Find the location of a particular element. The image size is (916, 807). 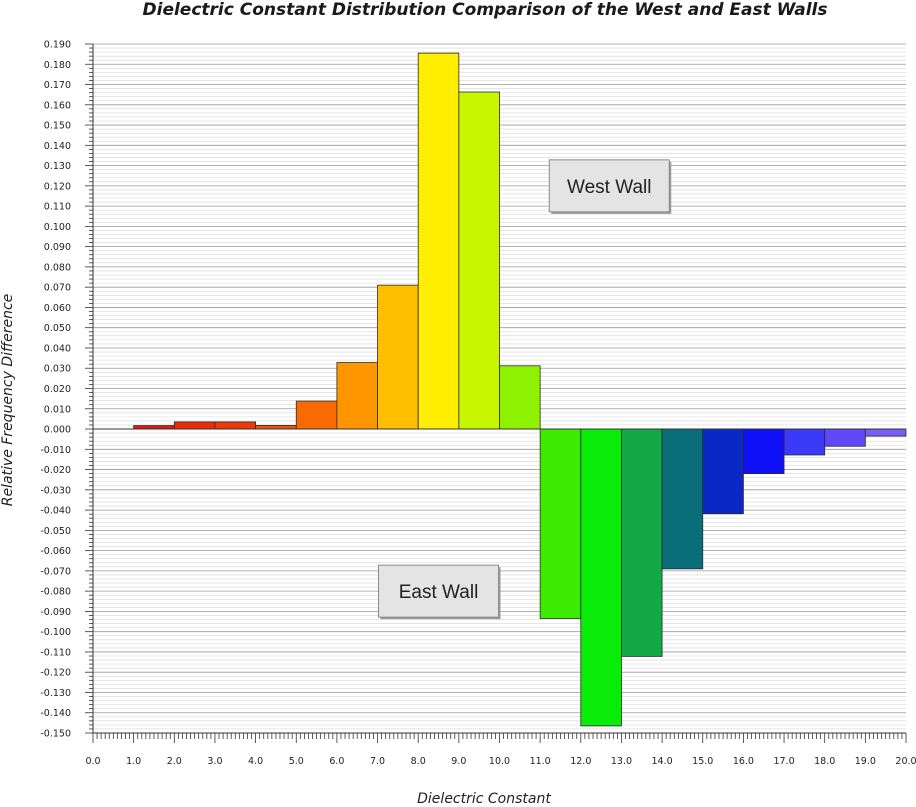

x-tick-label: 20.0 is located at coordinates (905, 761).